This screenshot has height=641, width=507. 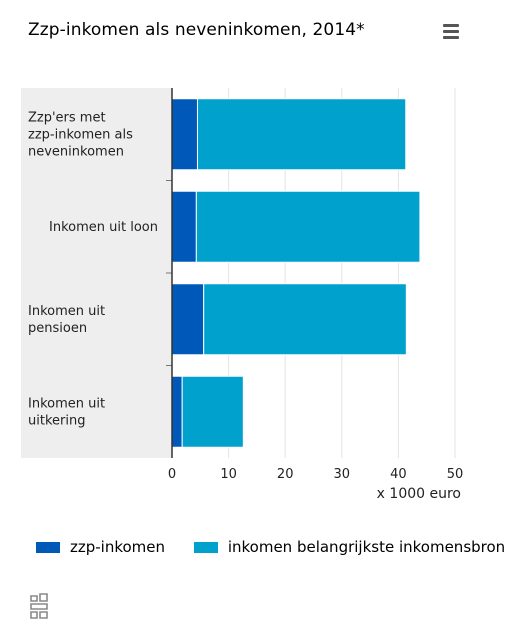 What do you see at coordinates (455, 474) in the screenshot?
I see `x-tick-label: 50` at bounding box center [455, 474].